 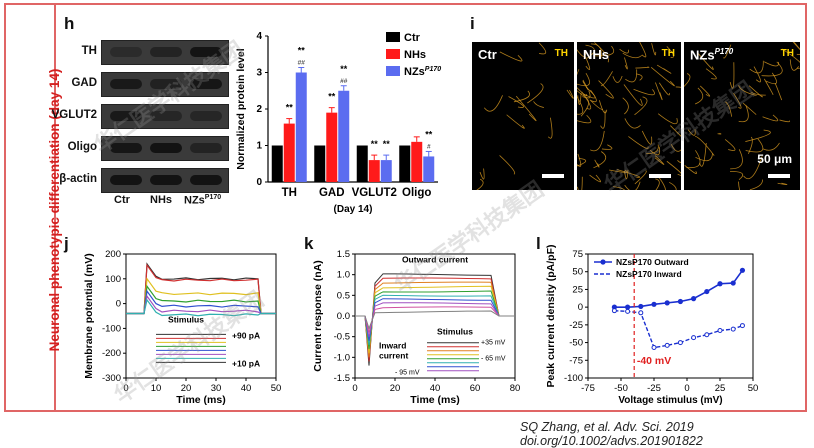 I want to click on x-tick-label: 10, so click(x=156, y=388).